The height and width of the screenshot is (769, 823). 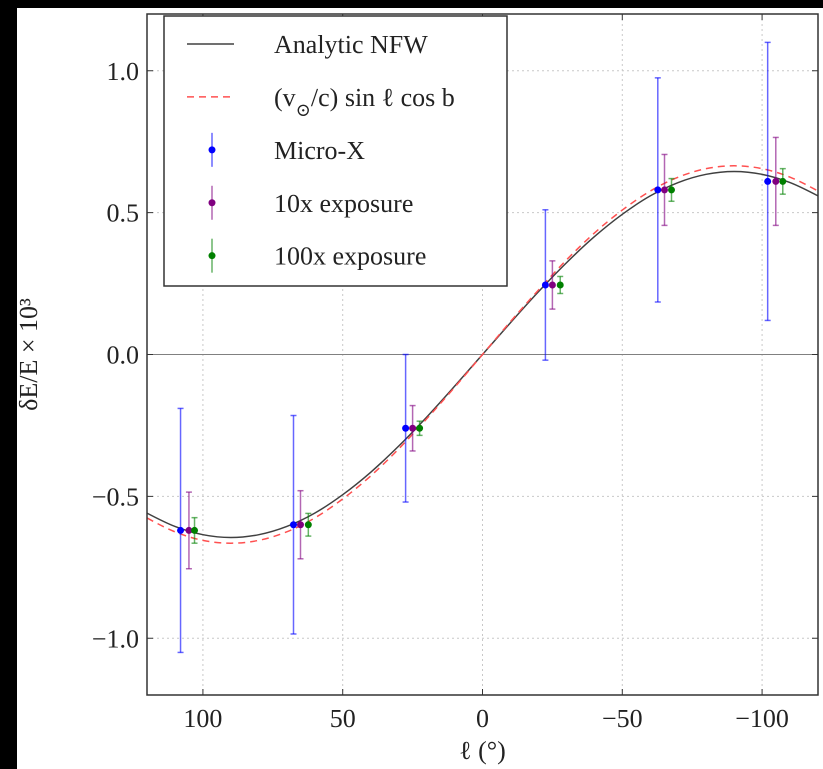 I want to click on legend-label: Micro-X, so click(x=320, y=150).